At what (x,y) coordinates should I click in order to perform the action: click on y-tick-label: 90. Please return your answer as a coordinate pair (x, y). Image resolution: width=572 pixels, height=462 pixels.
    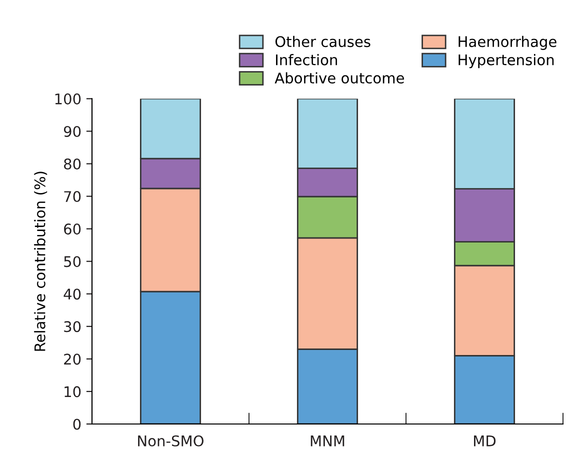
    Looking at the image, I should click on (72, 131).